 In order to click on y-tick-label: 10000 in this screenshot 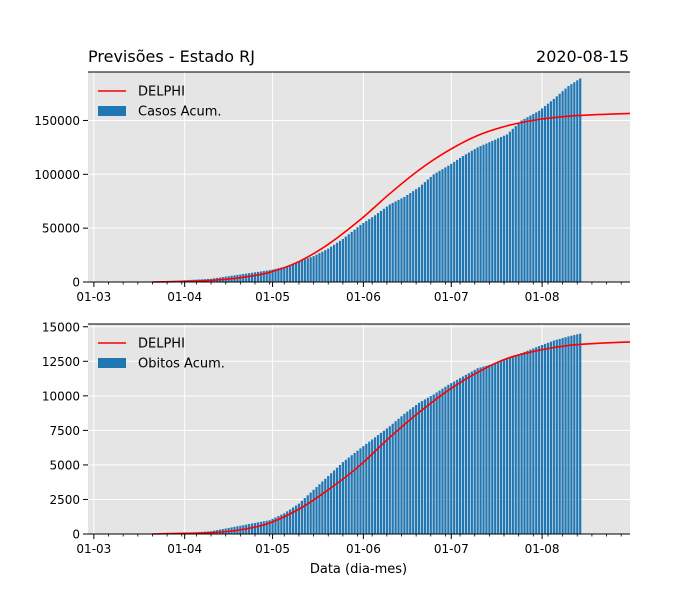, I will do `click(61, 396)`.